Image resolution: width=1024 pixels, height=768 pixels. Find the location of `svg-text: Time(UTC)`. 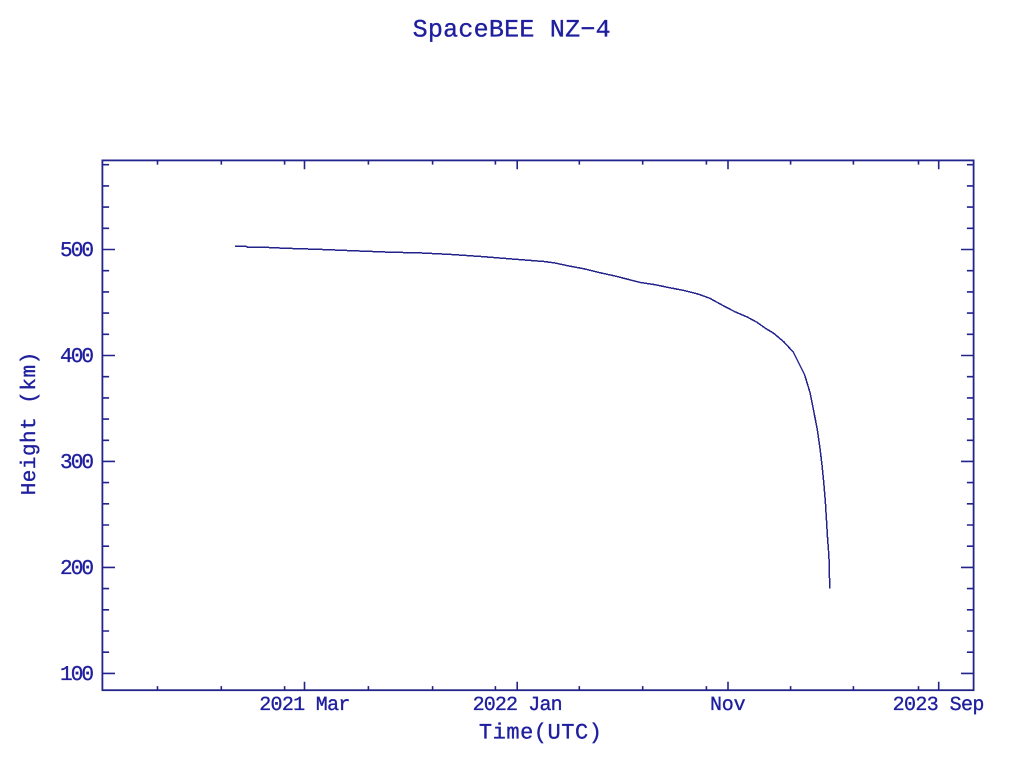

svg-text: Time(UTC) is located at coordinates (540, 732).